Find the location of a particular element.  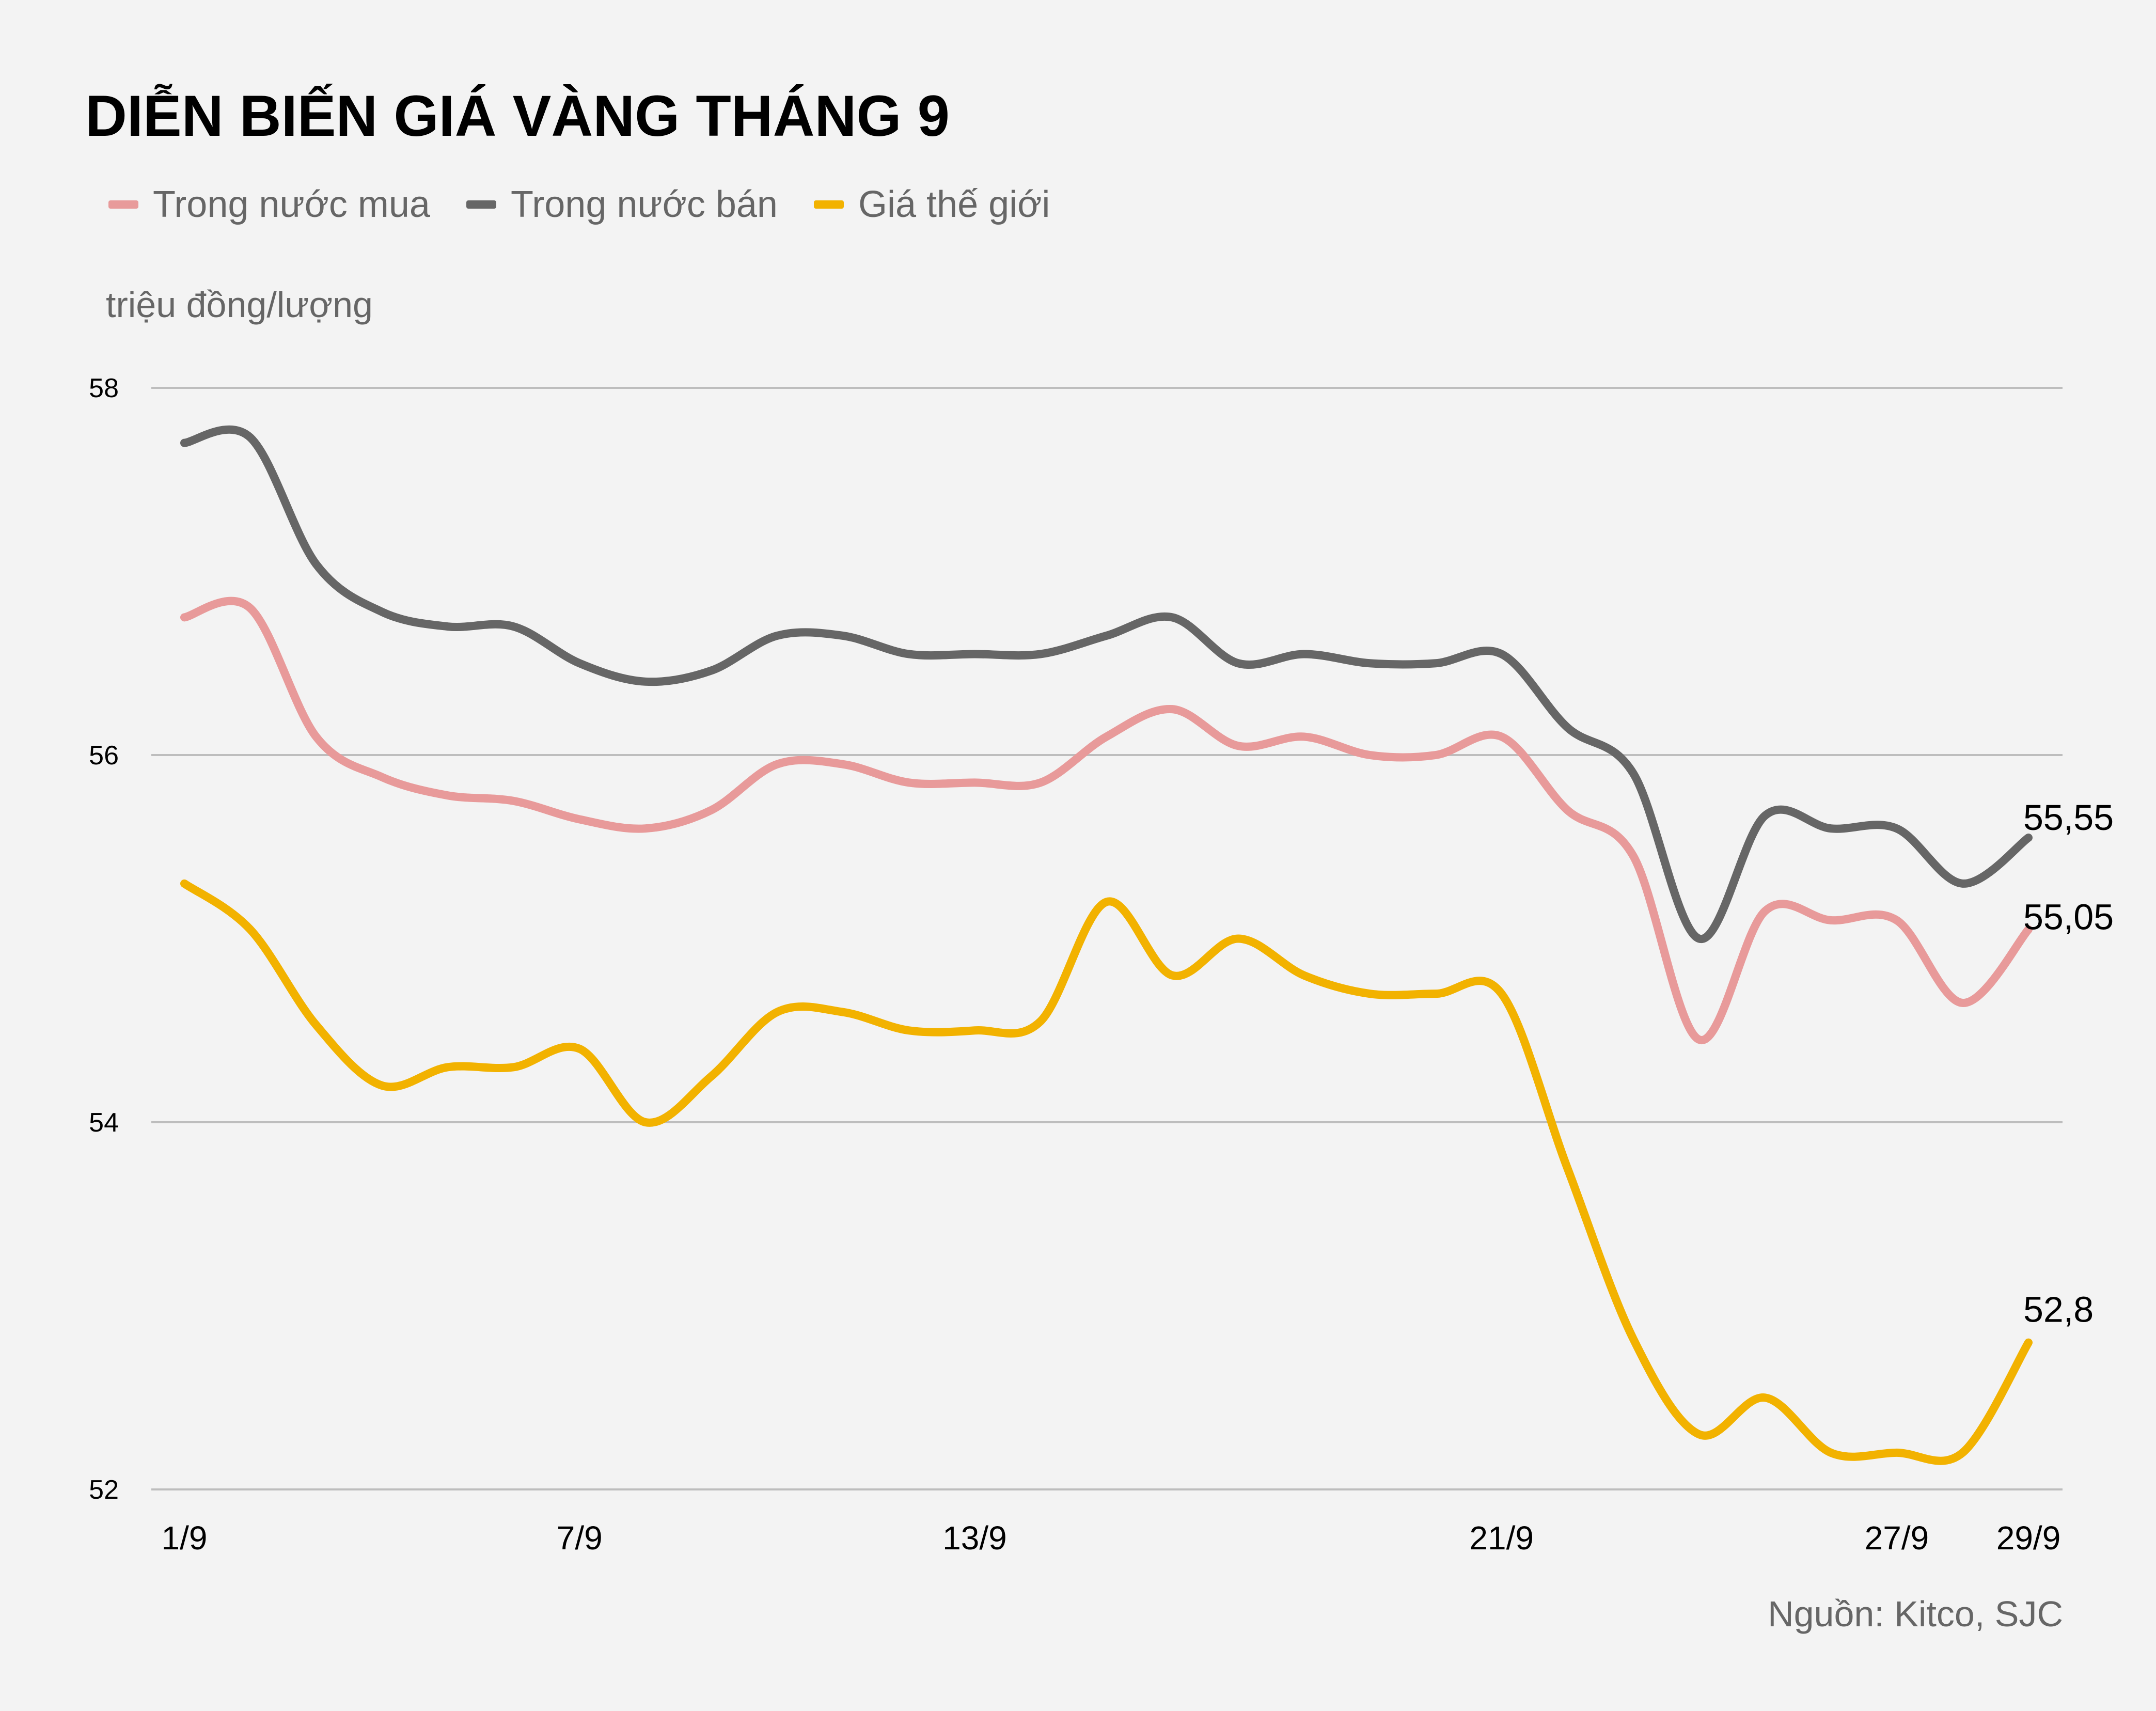

chart-title: DIỄN BIẾN GIÁ VÀNG THÁNG 9 is located at coordinates (517, 116).